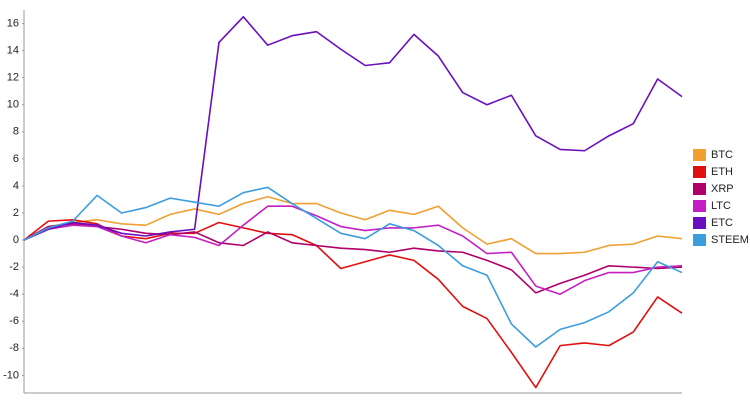 The image size is (750, 400). I want to click on y-tick-label: -2, so click(14, 267).